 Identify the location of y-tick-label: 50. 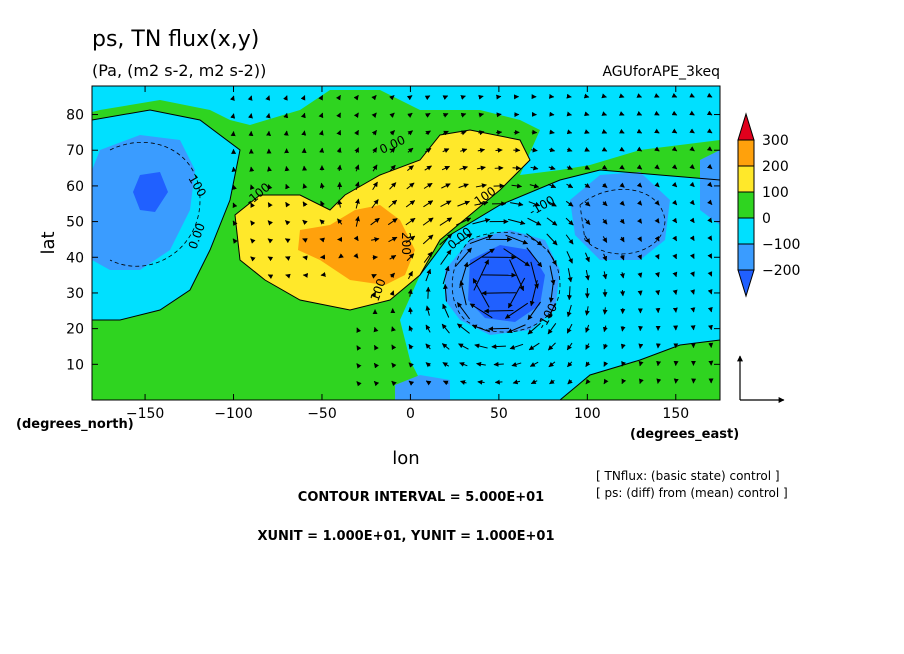
(75, 223).